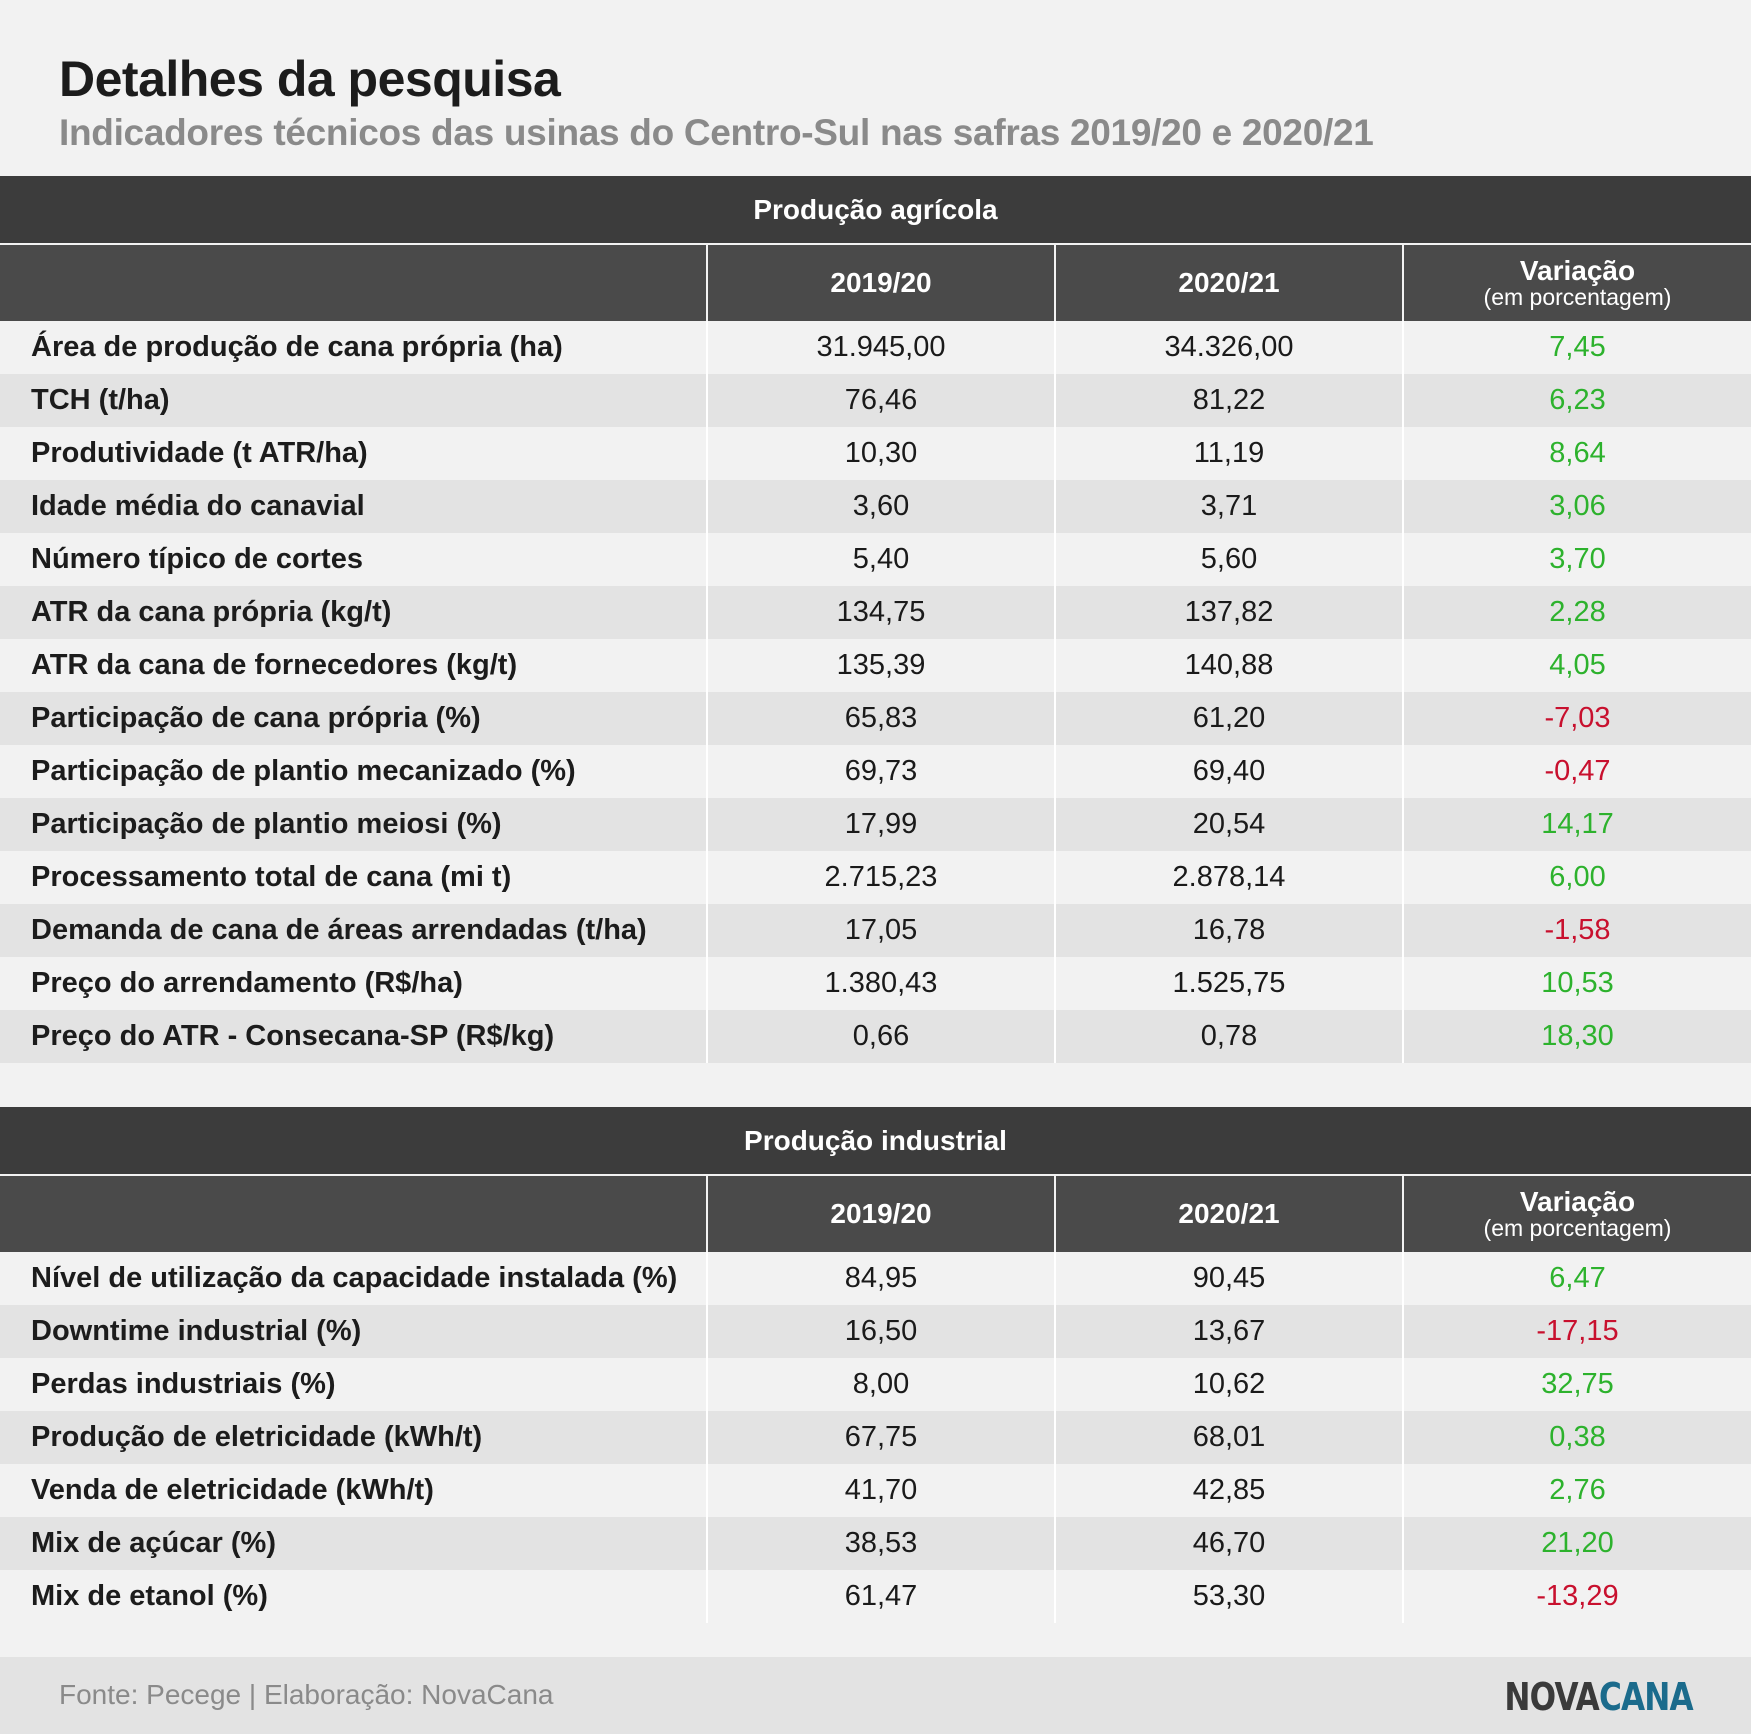  Describe the element at coordinates (1228, 612) in the screenshot. I see `value-2020-21: 137,82` at that location.